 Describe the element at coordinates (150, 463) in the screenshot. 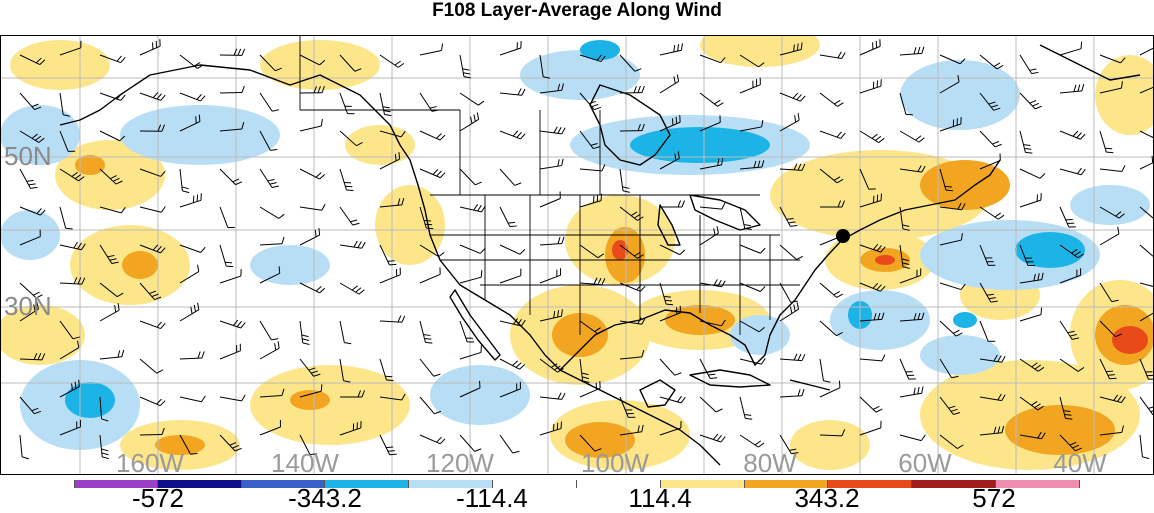

I see `lon-label-160w: 160W` at that location.